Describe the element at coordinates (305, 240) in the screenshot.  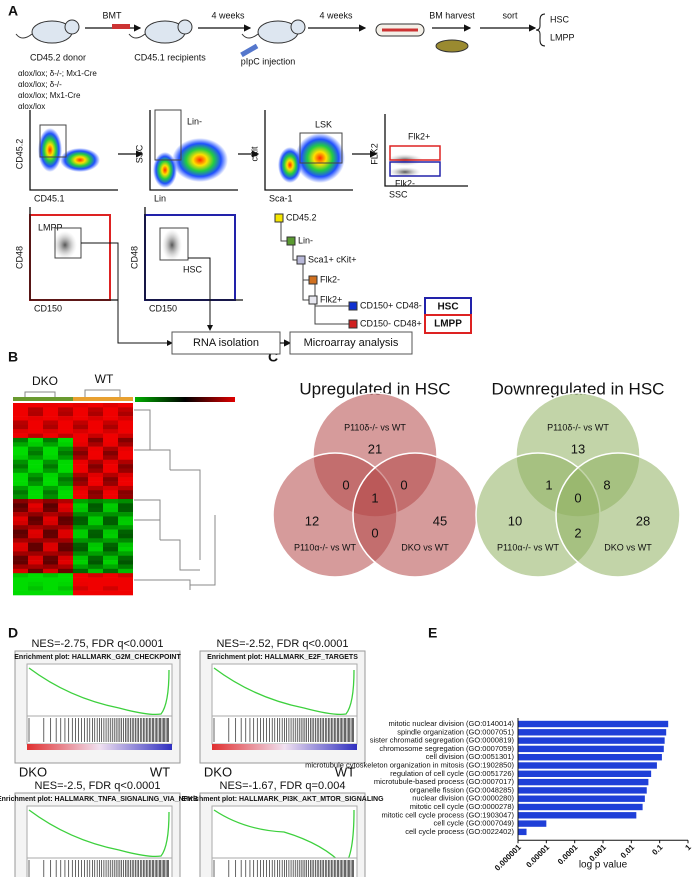
I see `node-label: Lin-` at that location.